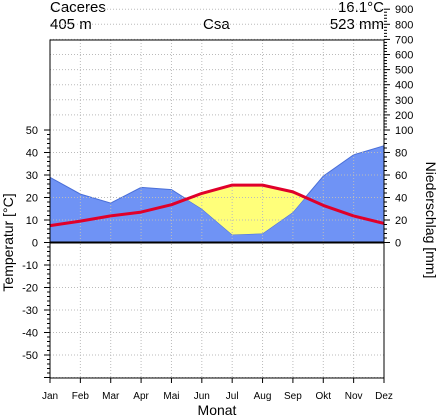 The image size is (439, 418). I want to click on y2-tick-label: 600, so click(404, 56).